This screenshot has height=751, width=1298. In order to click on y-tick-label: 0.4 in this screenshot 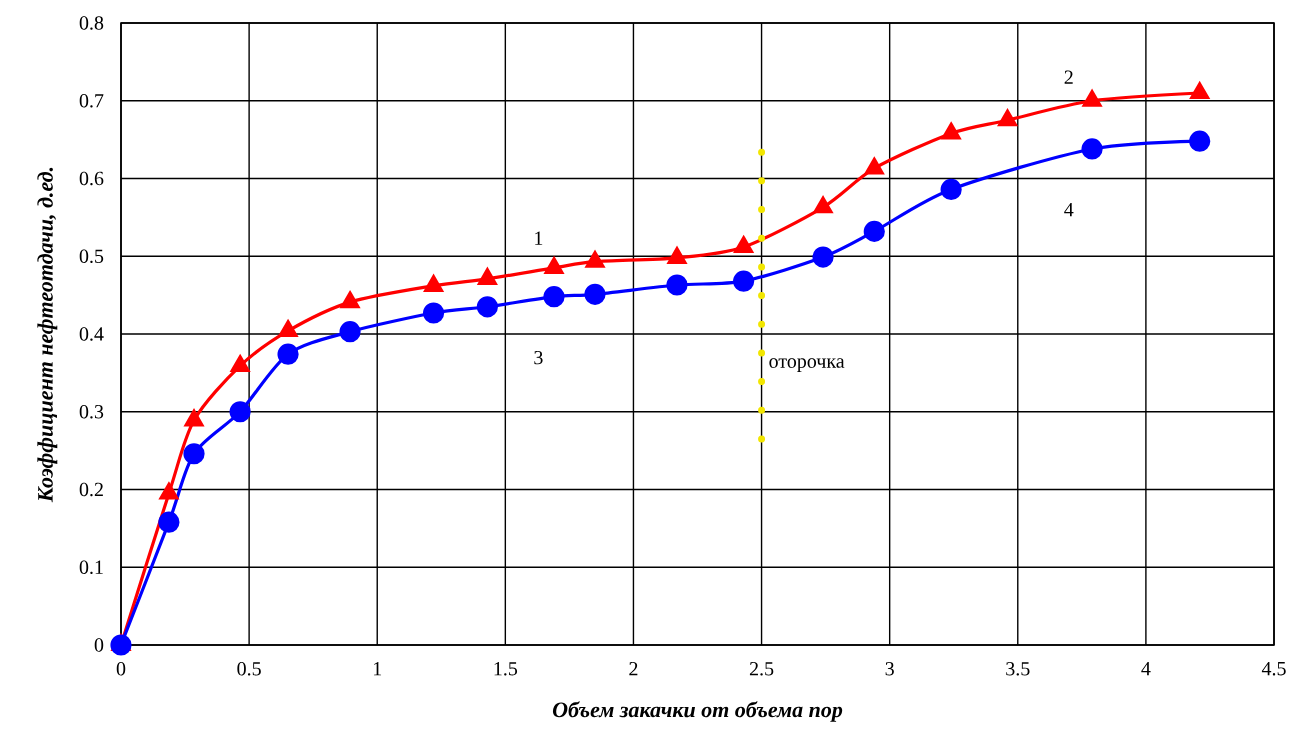, I will do `click(91, 334)`.